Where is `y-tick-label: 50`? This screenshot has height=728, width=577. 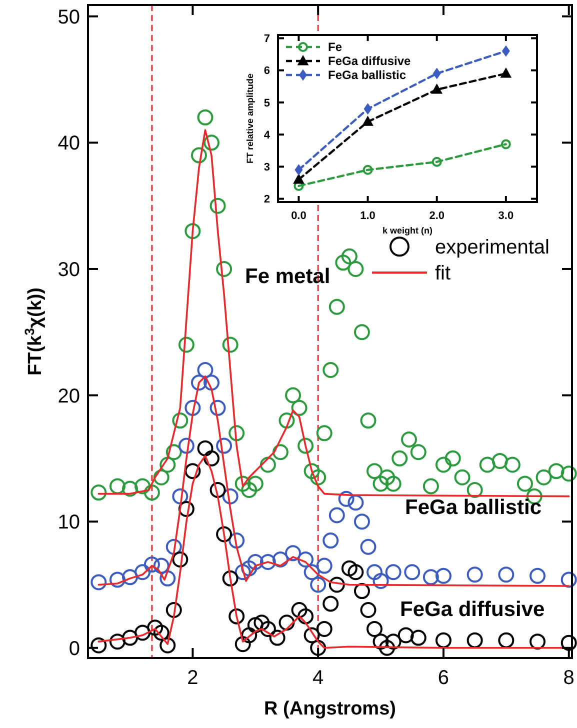 y-tick-label: 50 is located at coordinates (69, 17).